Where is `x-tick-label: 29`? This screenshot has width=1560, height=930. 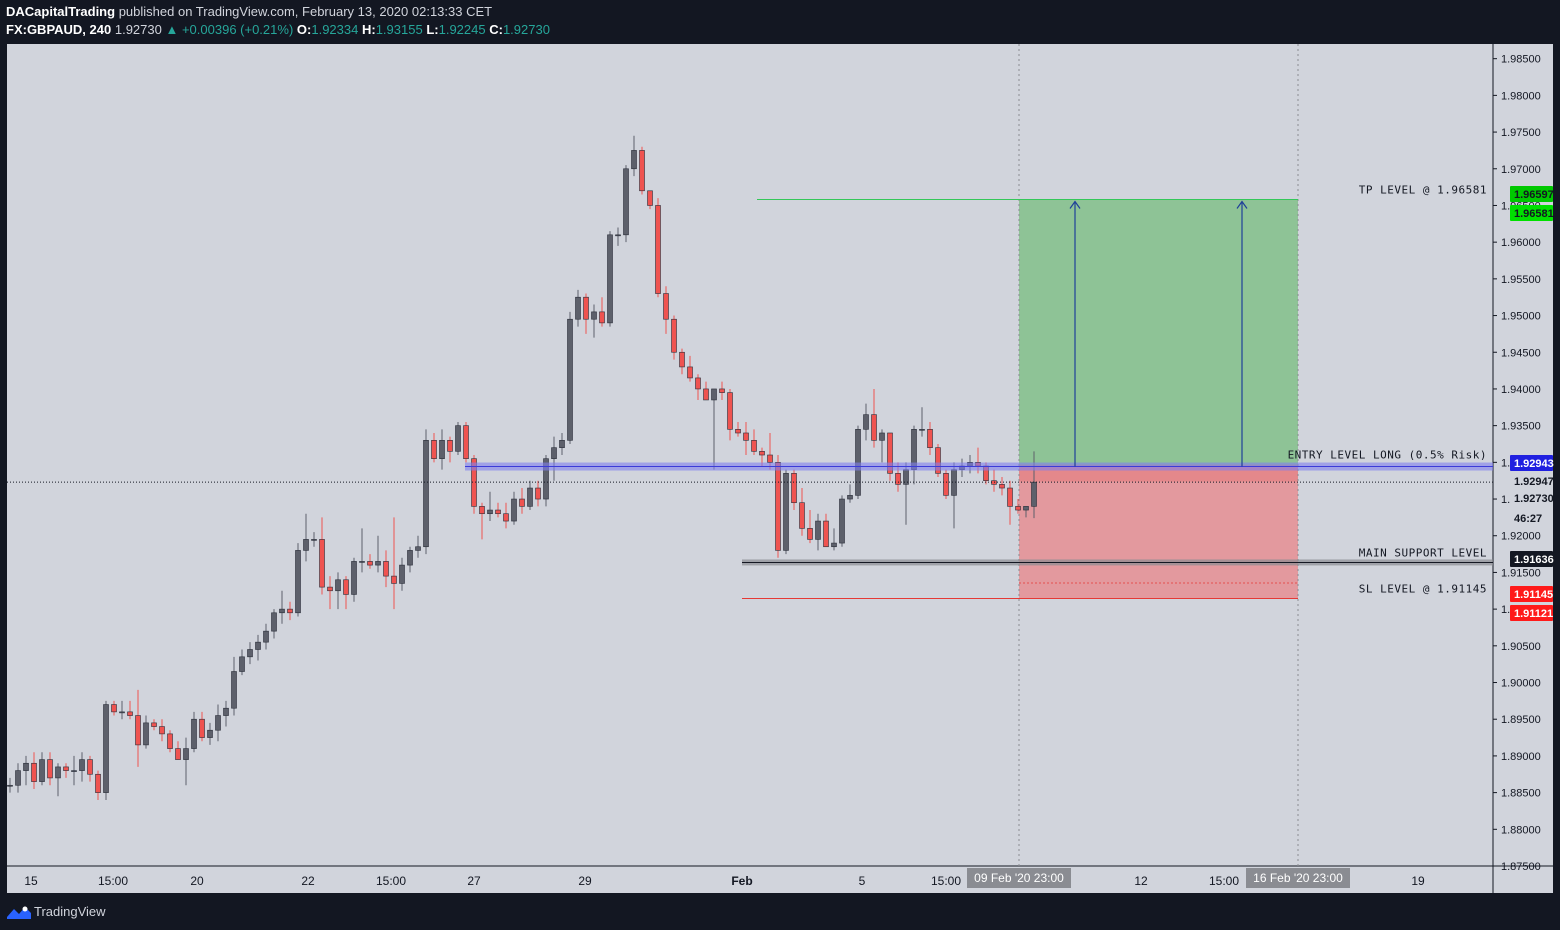
x-tick-label: 29 is located at coordinates (585, 881).